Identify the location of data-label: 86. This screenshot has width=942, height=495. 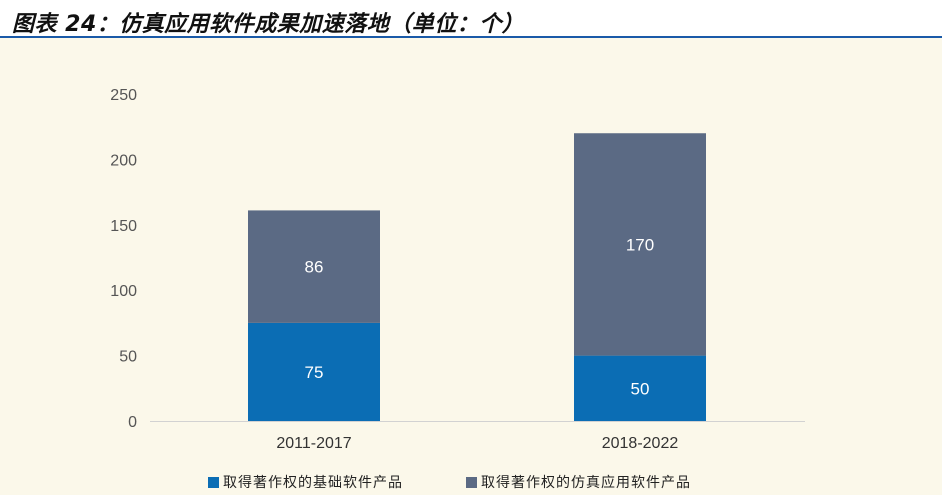
(314, 267).